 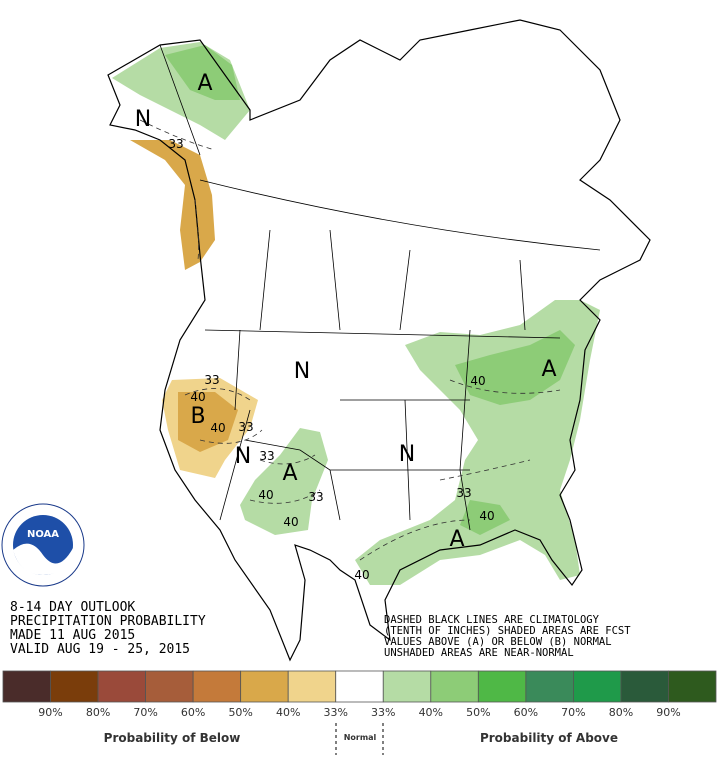 What do you see at coordinates (72, 635) in the screenshot?
I see `outlook-line: MADE 11 AUG 2015` at bounding box center [72, 635].